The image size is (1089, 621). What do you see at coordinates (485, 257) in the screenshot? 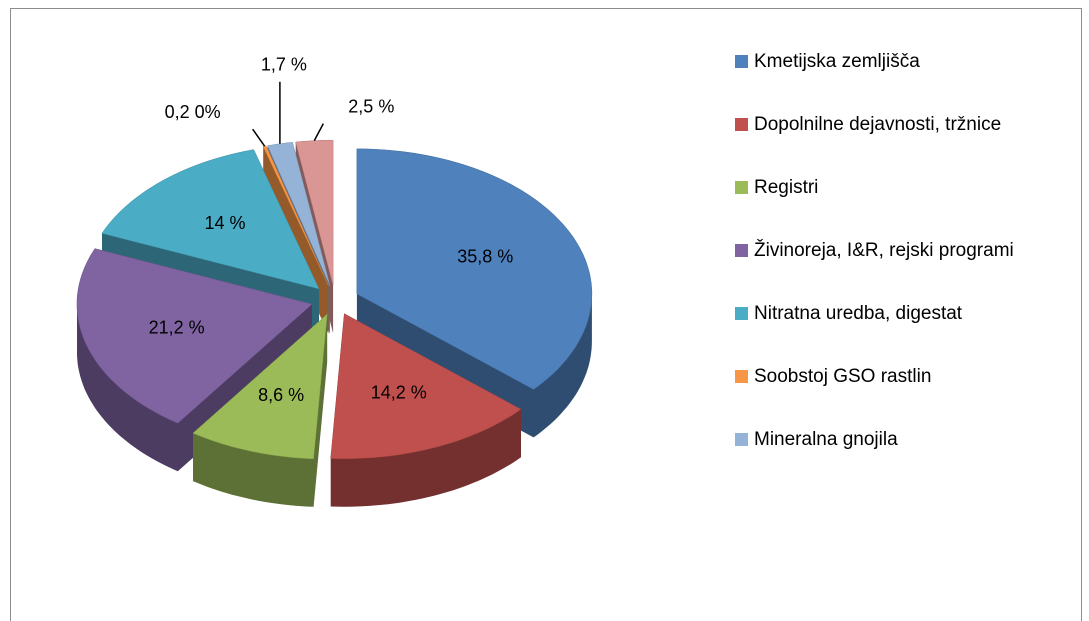
I see `data-label: 35,8 %` at bounding box center [485, 257].